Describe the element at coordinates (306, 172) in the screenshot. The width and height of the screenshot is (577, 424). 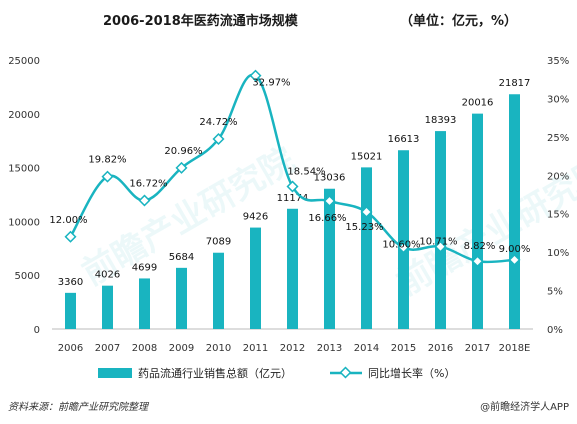
I see `growth-value-label: 18.54%` at that location.